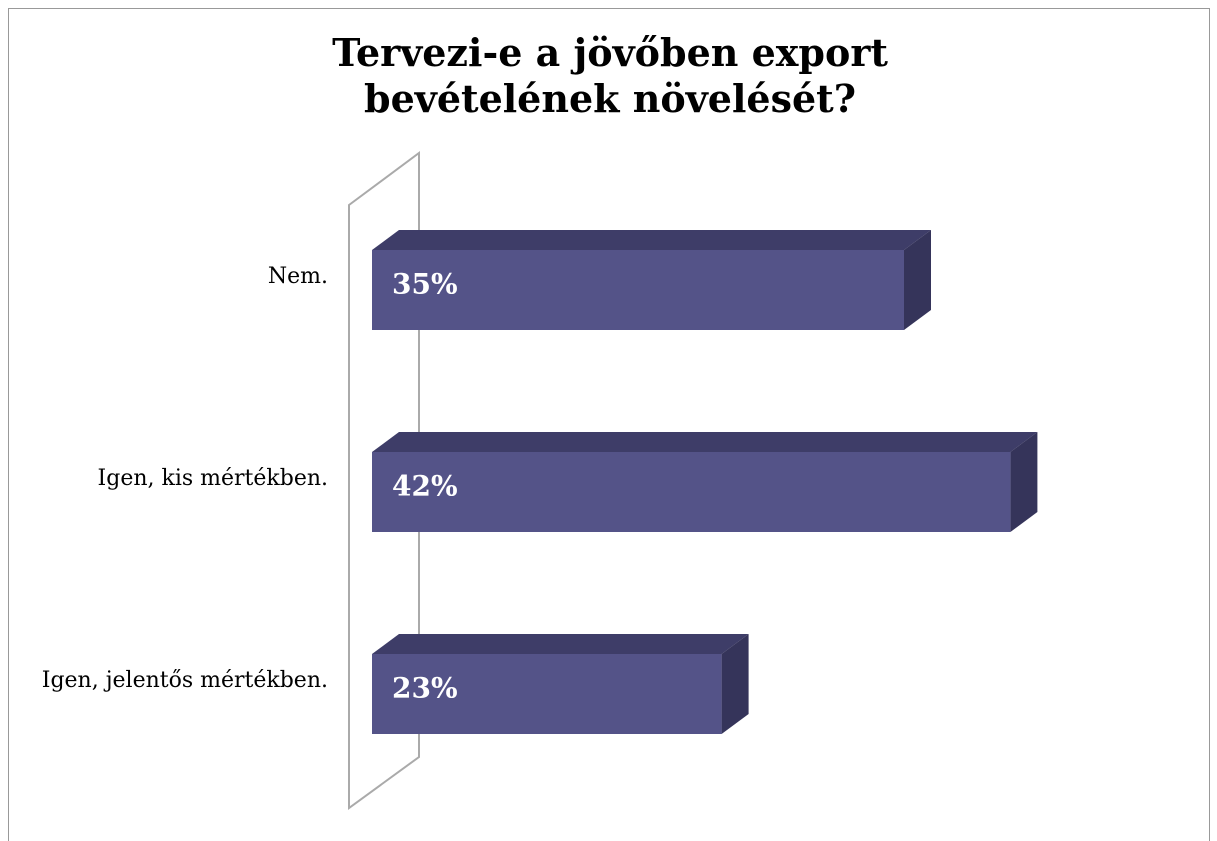  I want to click on category-label: Nem., so click(298, 276).